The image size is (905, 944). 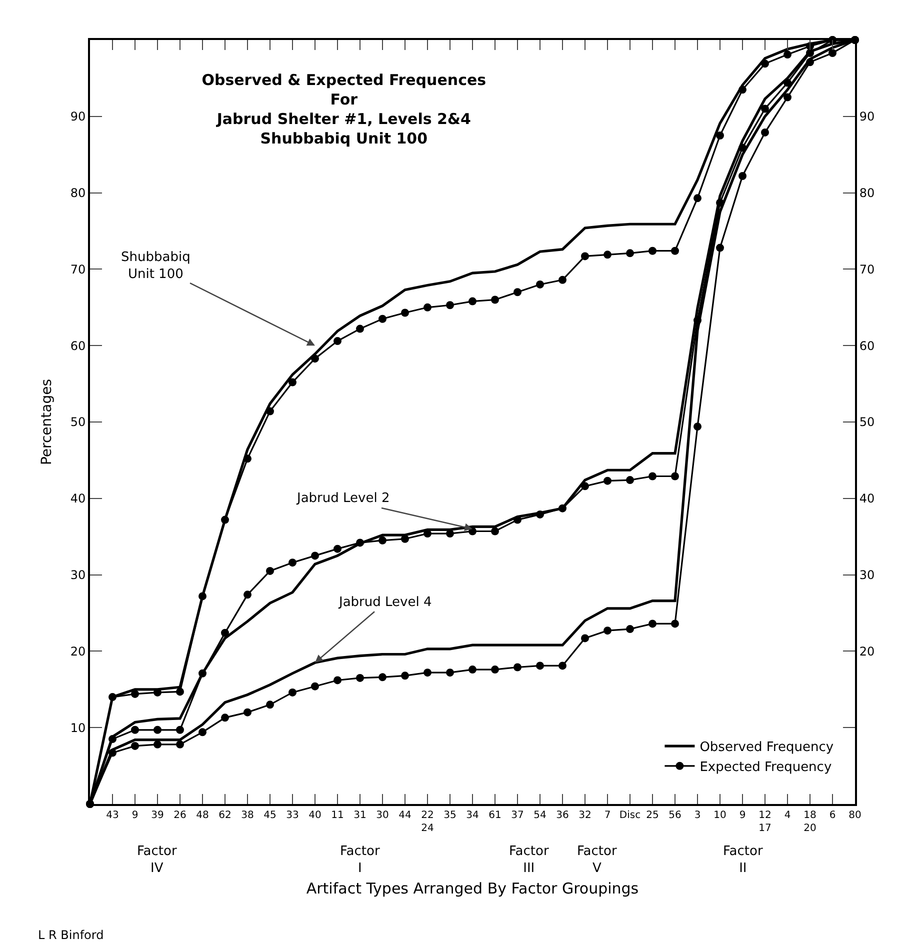 What do you see at coordinates (720, 815) in the screenshot?
I see `x-tick-label: 10` at bounding box center [720, 815].